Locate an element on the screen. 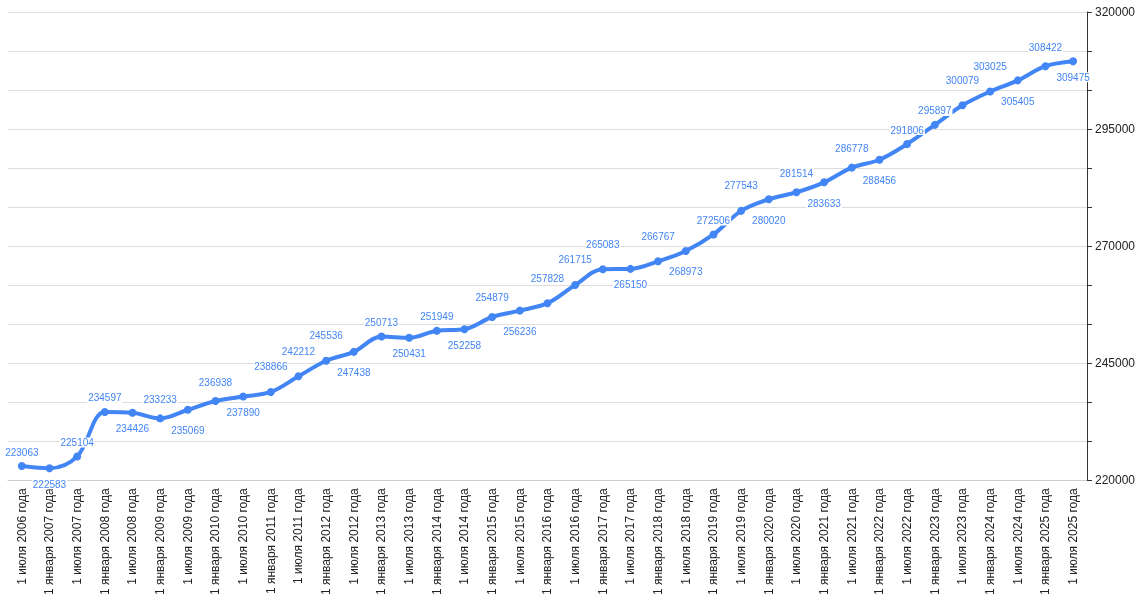 The image size is (1138, 598). x-tick-label: 1 июля 2022 года is located at coordinates (907, 536).